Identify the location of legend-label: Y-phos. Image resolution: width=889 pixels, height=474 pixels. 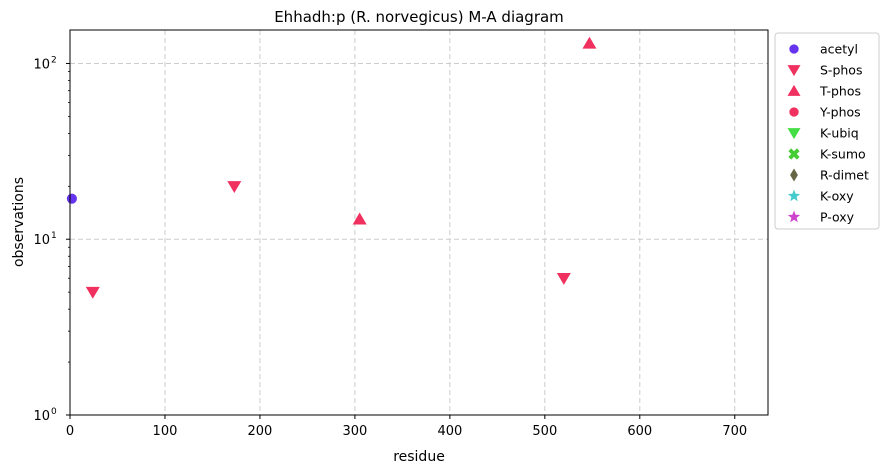
(840, 112).